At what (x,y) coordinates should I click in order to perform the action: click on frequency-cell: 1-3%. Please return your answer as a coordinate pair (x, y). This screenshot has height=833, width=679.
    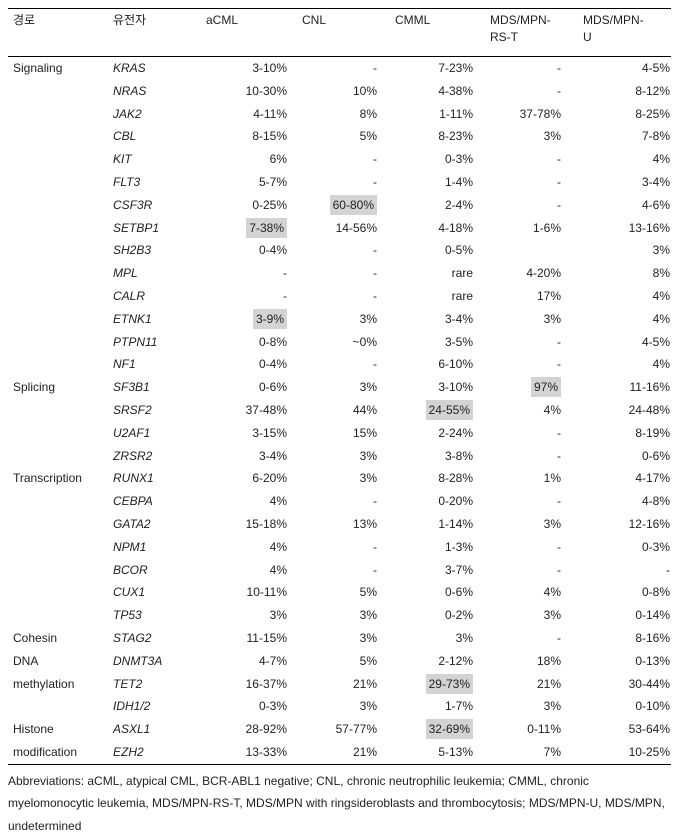
    Looking at the image, I should click on (430, 547).